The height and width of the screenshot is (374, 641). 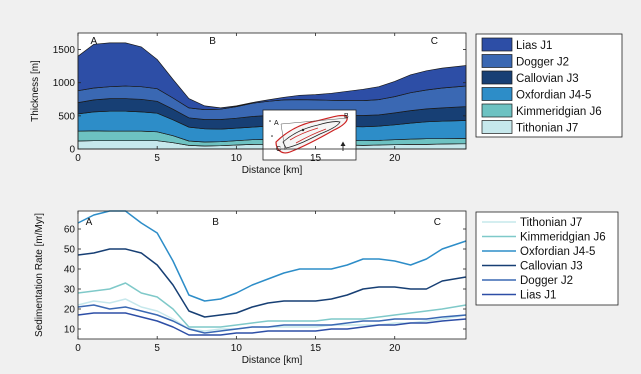 I want to click on y-tick-label: 20, so click(x=70, y=310).